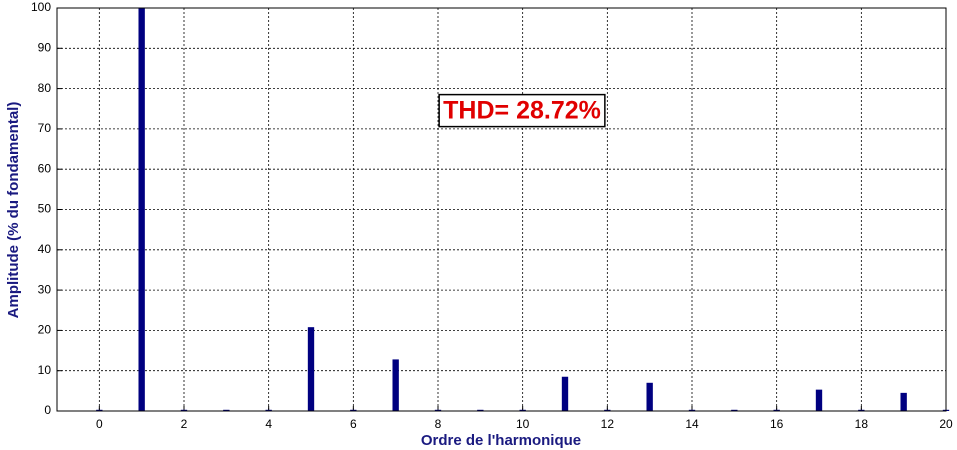 The image size is (957, 450). I want to click on x-tick-label: 14, so click(692, 424).